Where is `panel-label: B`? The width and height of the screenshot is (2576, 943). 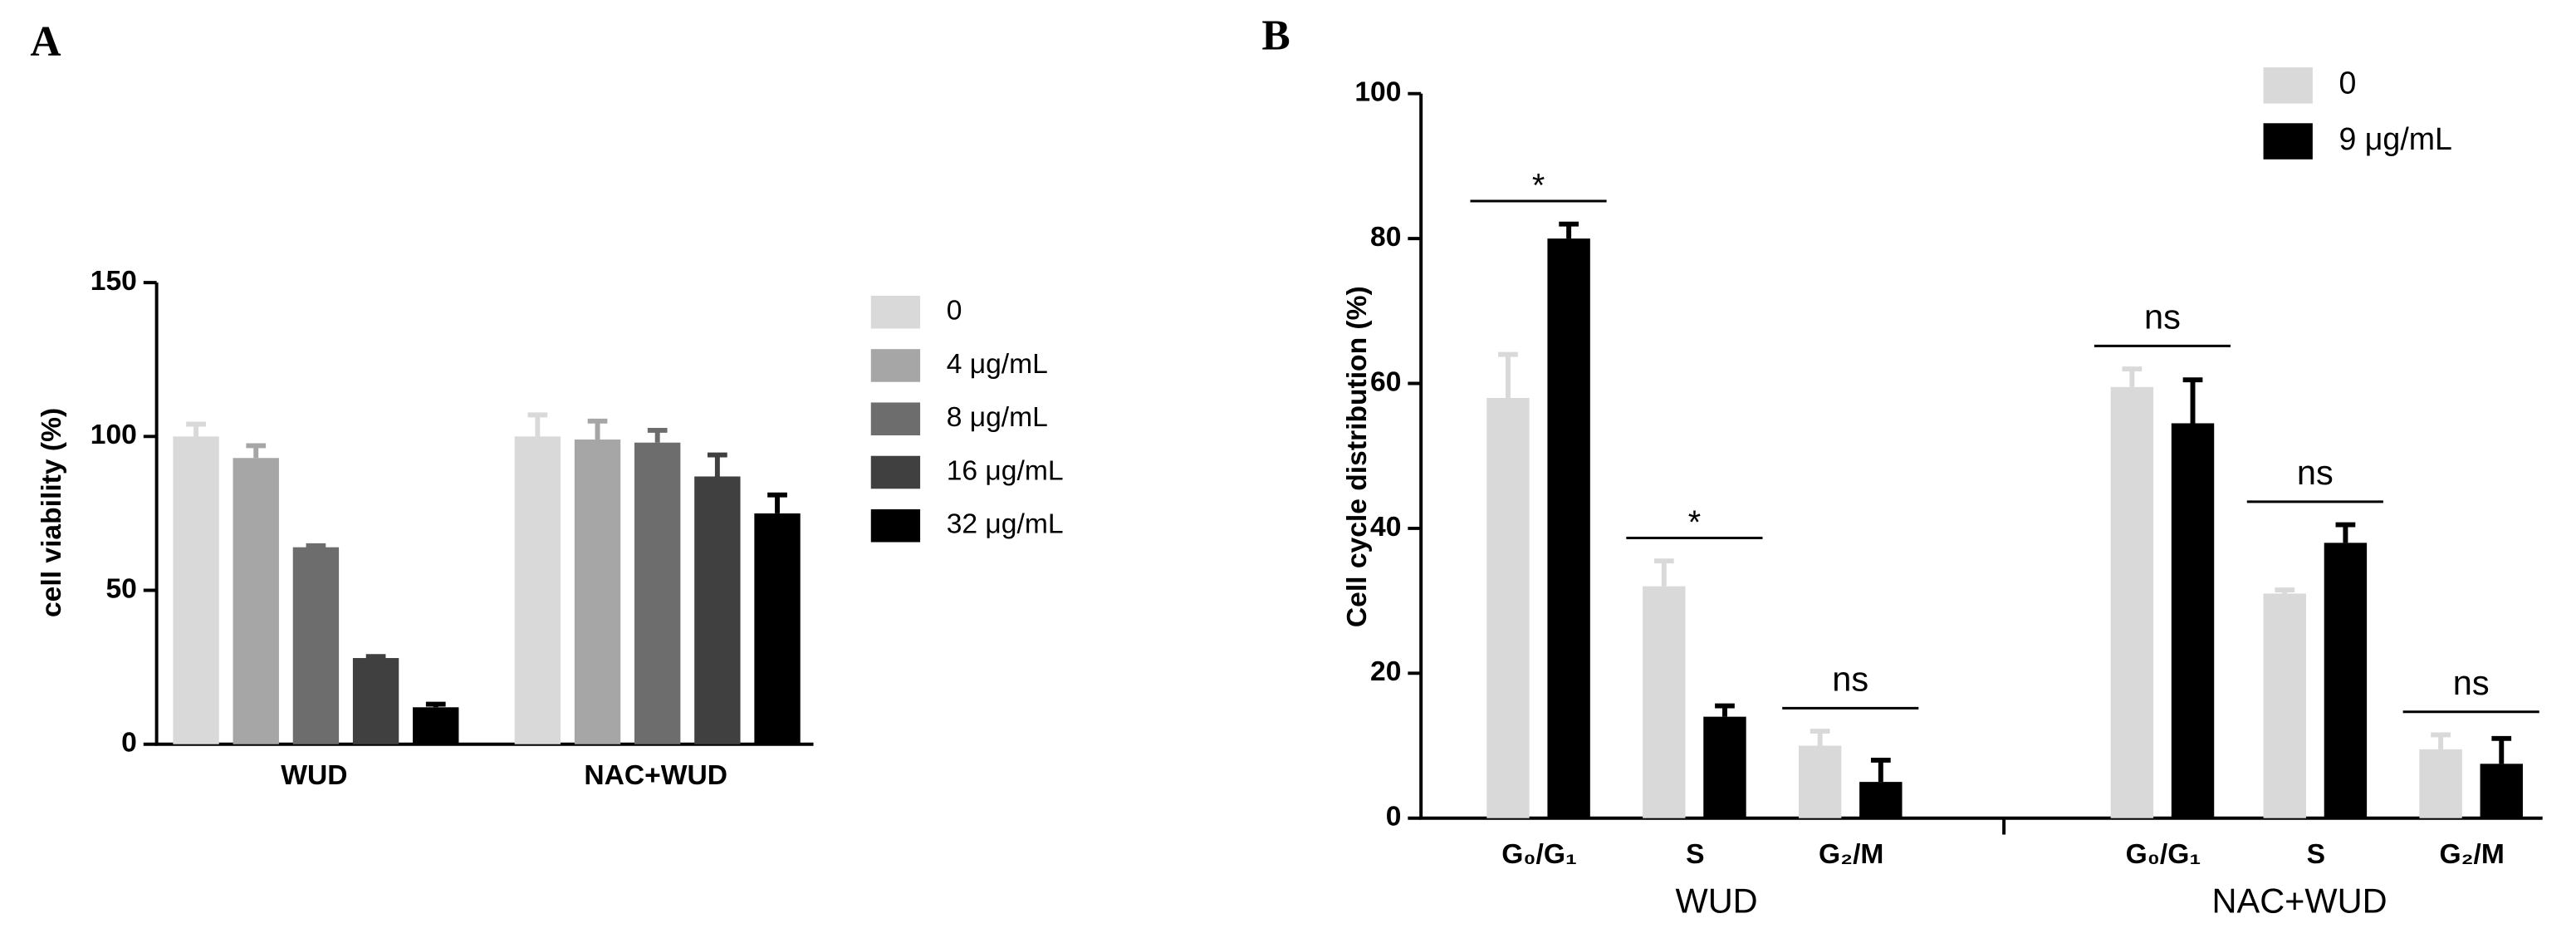 panel-label: B is located at coordinates (1276, 35).